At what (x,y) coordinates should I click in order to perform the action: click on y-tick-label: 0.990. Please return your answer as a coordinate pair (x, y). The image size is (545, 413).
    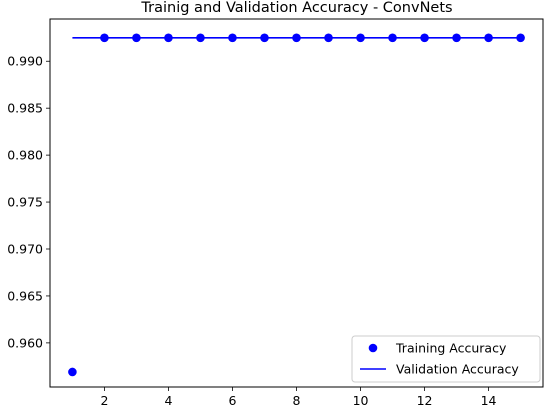
    Looking at the image, I should click on (25, 61).